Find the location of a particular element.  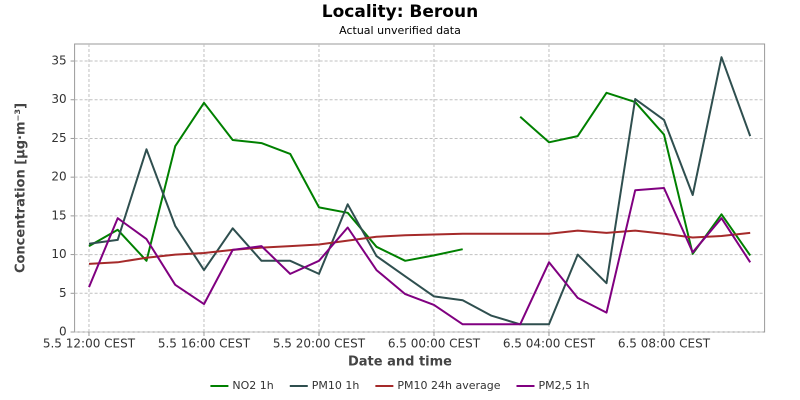

x-tick-label: 6.5 00:00 CEST is located at coordinates (434, 344).